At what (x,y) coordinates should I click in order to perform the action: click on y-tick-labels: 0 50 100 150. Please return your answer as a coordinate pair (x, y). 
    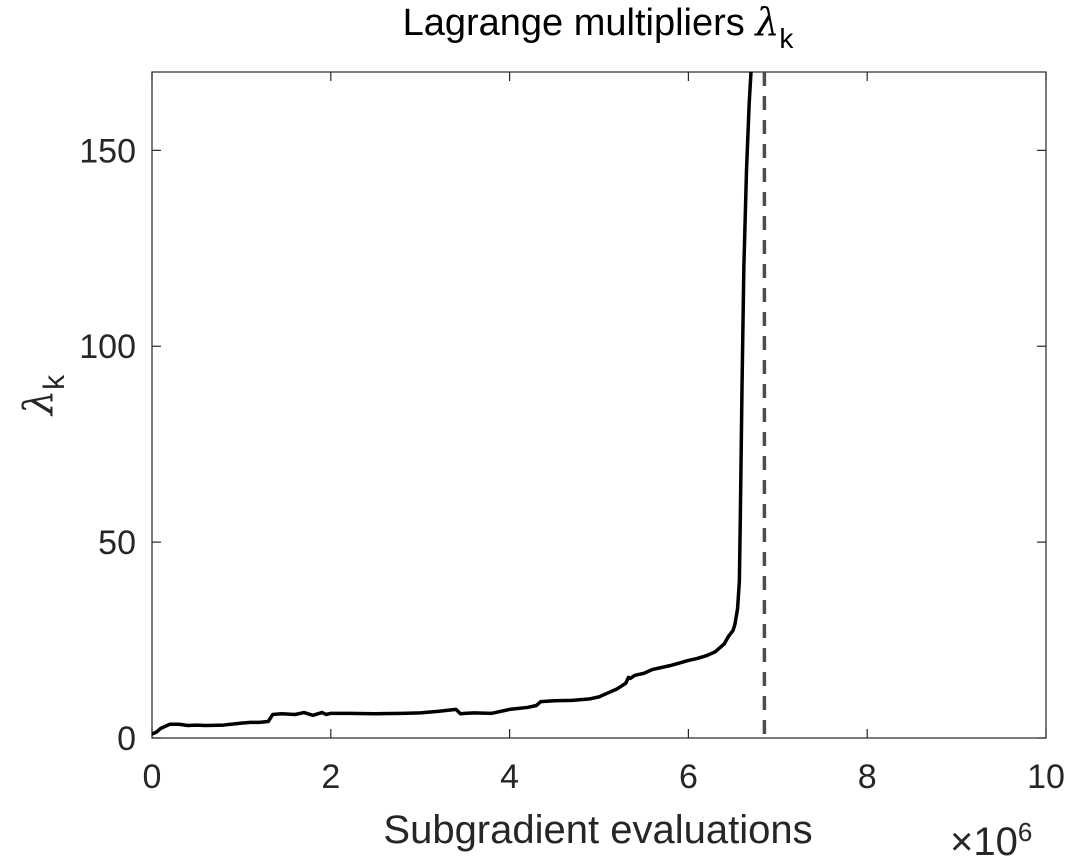
    Looking at the image, I should click on (107, 445).